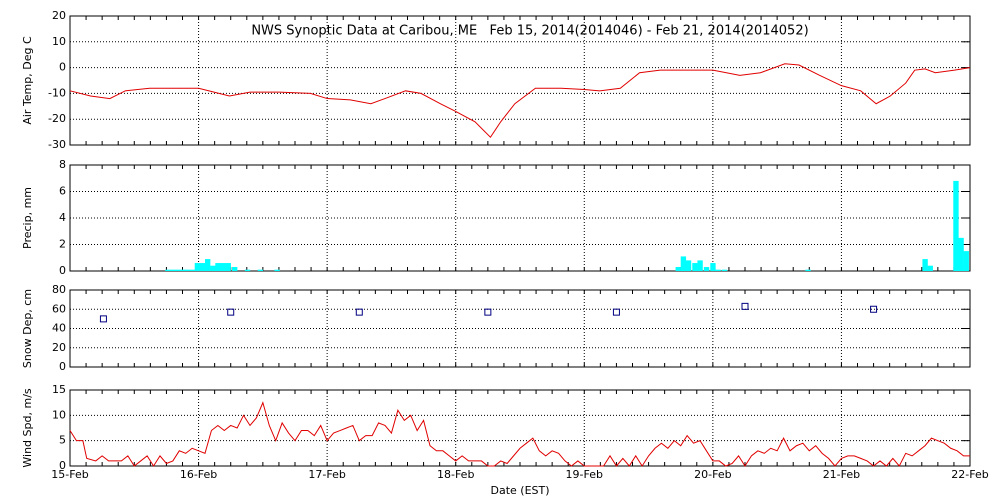  What do you see at coordinates (969, 474) in the screenshot?
I see `x-tick-label: 22-Feb` at bounding box center [969, 474].